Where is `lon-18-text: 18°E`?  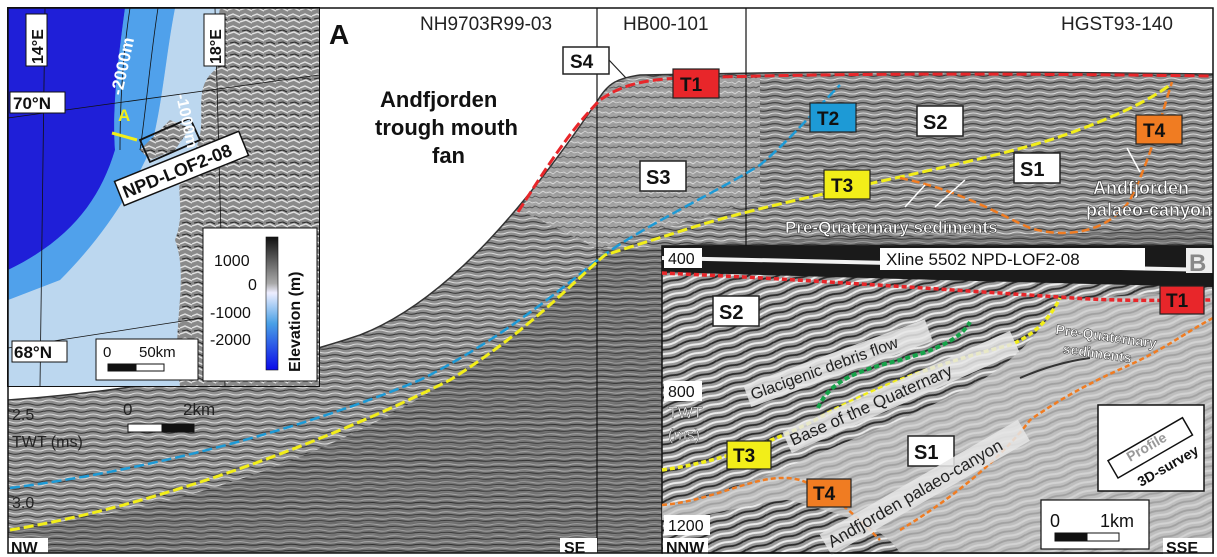 lon-18-text: 18°E is located at coordinates (216, 46).